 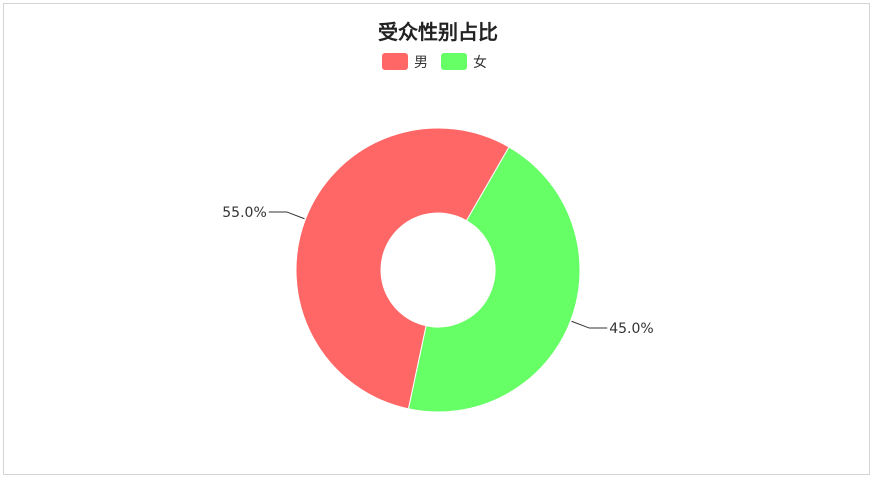 I want to click on slice-male, so click(x=402, y=268).